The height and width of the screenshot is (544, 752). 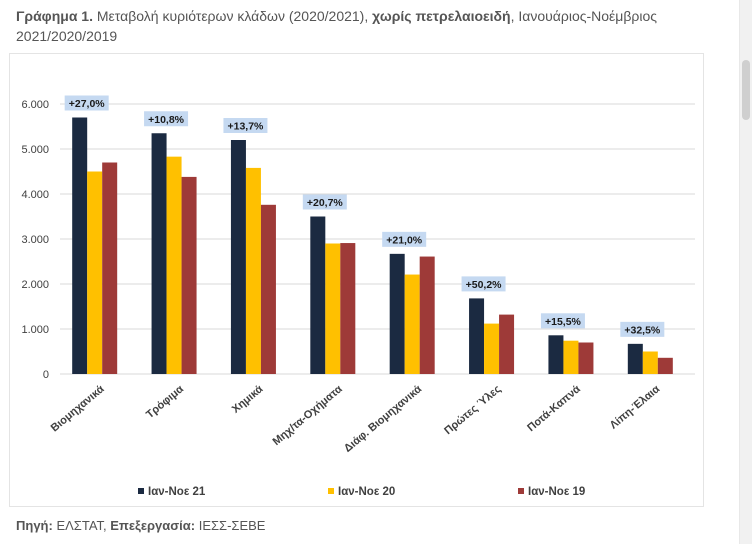 I want to click on processing-value: ΙΕΣΣ-ΣΕΒΕ, so click(x=230, y=525).